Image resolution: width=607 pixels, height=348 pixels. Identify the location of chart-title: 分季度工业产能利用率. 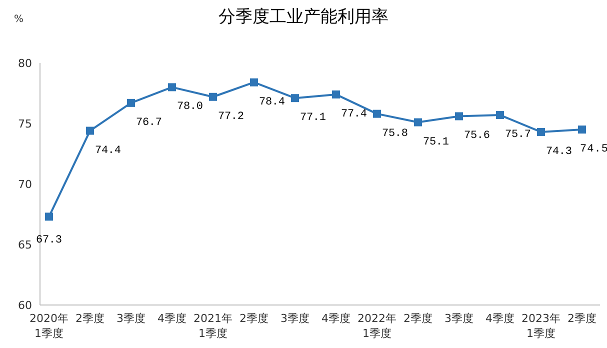
(303, 17).